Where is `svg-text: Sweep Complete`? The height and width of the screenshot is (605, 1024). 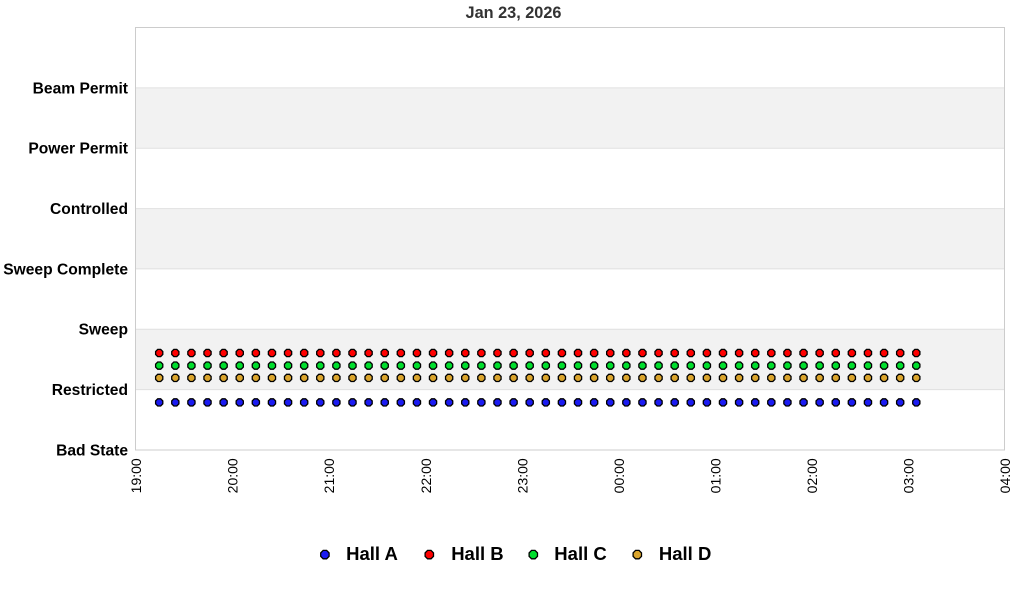
svg-text: Sweep Complete is located at coordinates (65, 269).